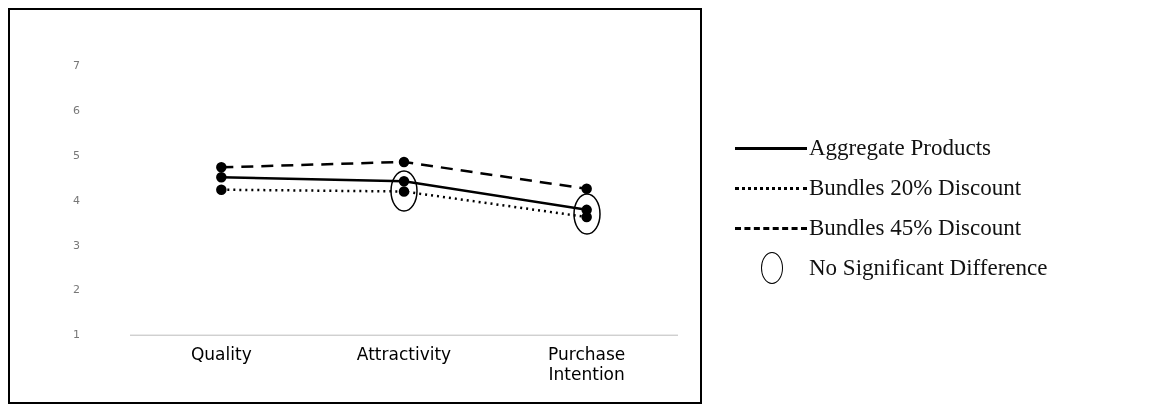 The width and height of the screenshot is (1168, 410). Describe the element at coordinates (76, 335) in the screenshot. I see `y-tick-label: 1` at that location.